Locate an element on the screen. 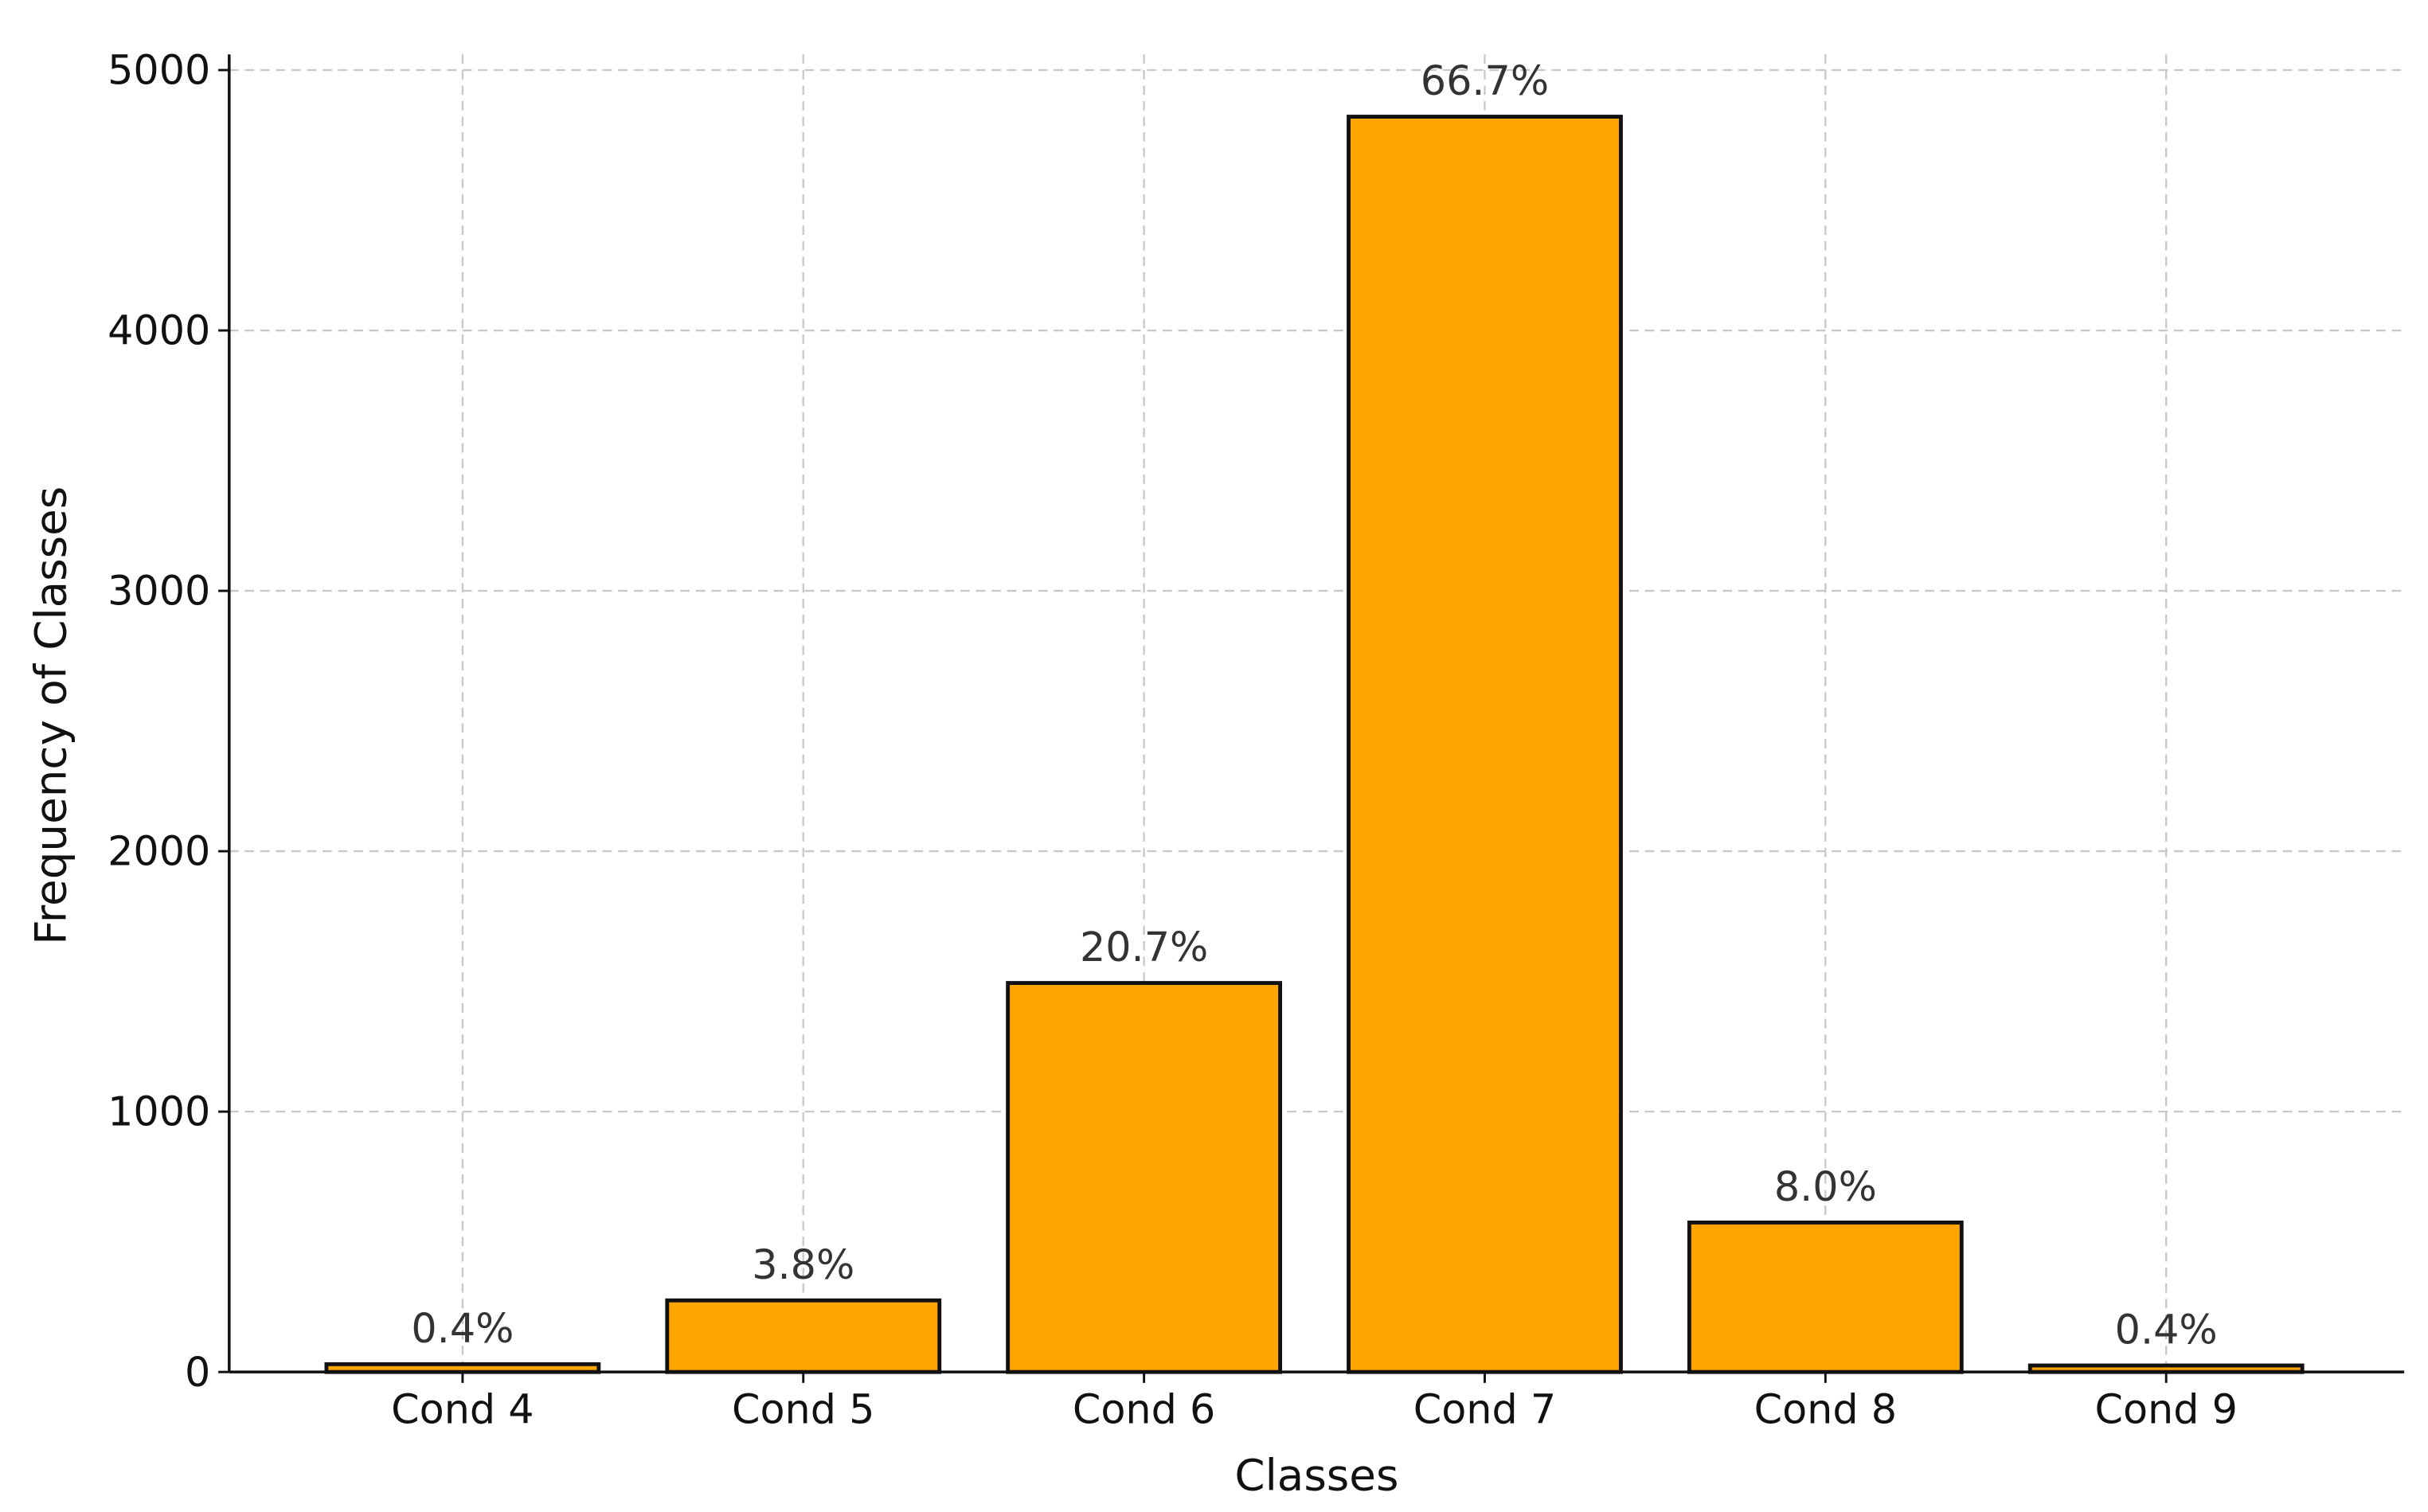 The image size is (2428, 1512). y-tick-label: 4000 is located at coordinates (159, 330).